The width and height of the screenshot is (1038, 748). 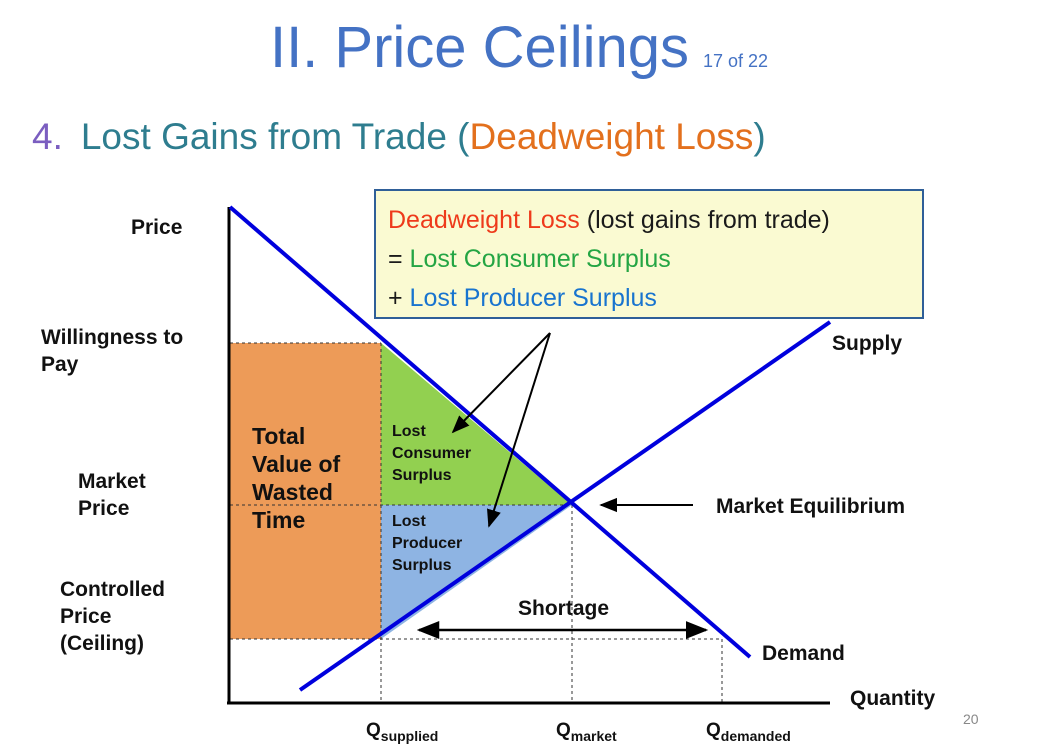 I want to click on callout-arrow-producer, so click(x=519, y=430).